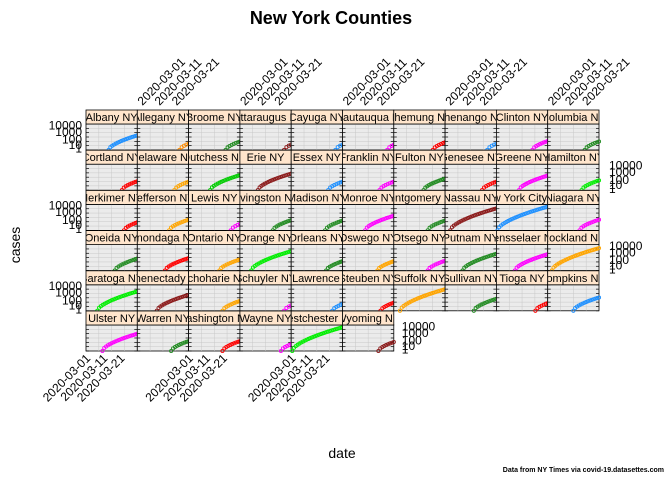 Image resolution: width=672 pixels, height=485 pixels. What do you see at coordinates (317, 211) in the screenshot?
I see `panel: Madison NY` at bounding box center [317, 211].